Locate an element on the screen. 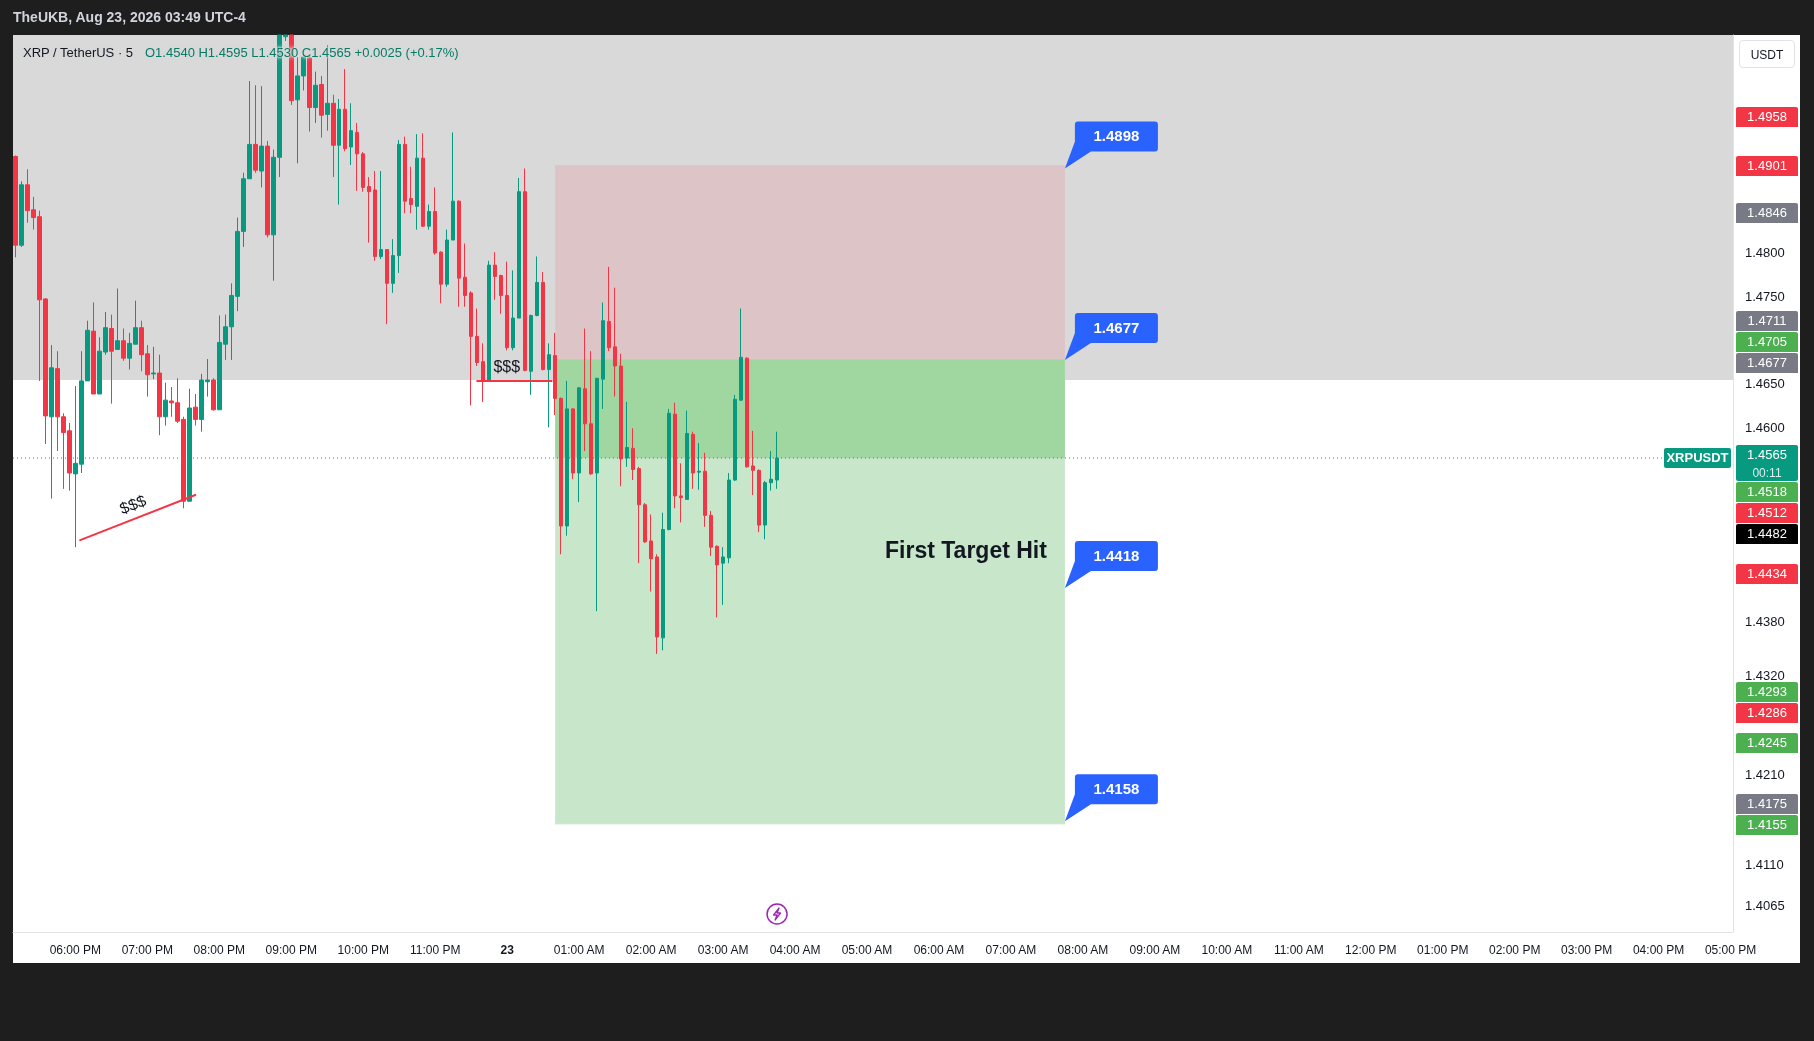 This screenshot has height=1041, width=1814. x-tick-label: 09:00 PM is located at coordinates (291, 950).